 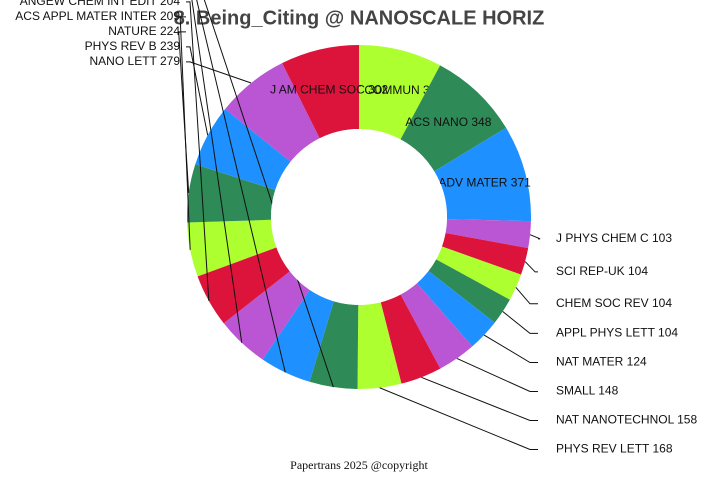 What do you see at coordinates (133, 46) in the screenshot?
I see `slice-label: PHYS REV B 239` at bounding box center [133, 46].